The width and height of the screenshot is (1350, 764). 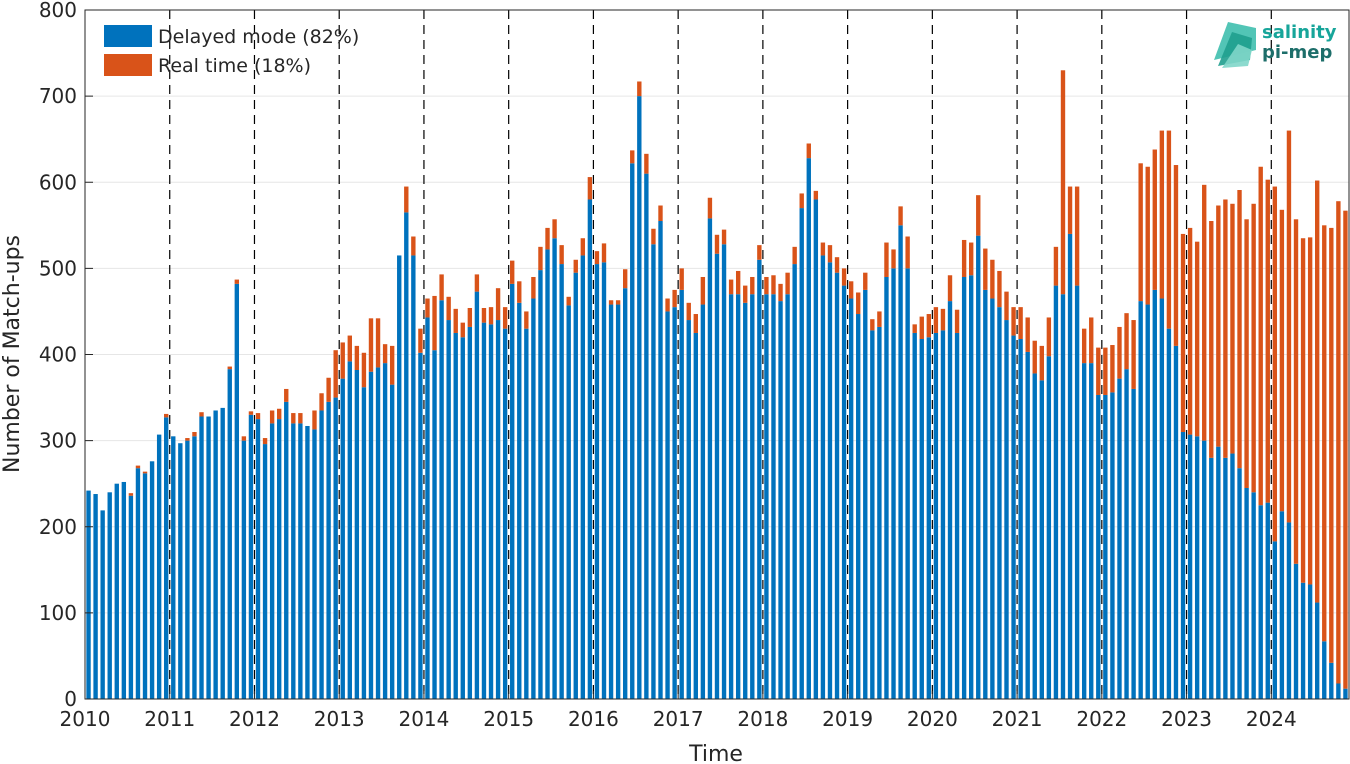 I want to click on x-tick-label: 2013, so click(x=339, y=719).